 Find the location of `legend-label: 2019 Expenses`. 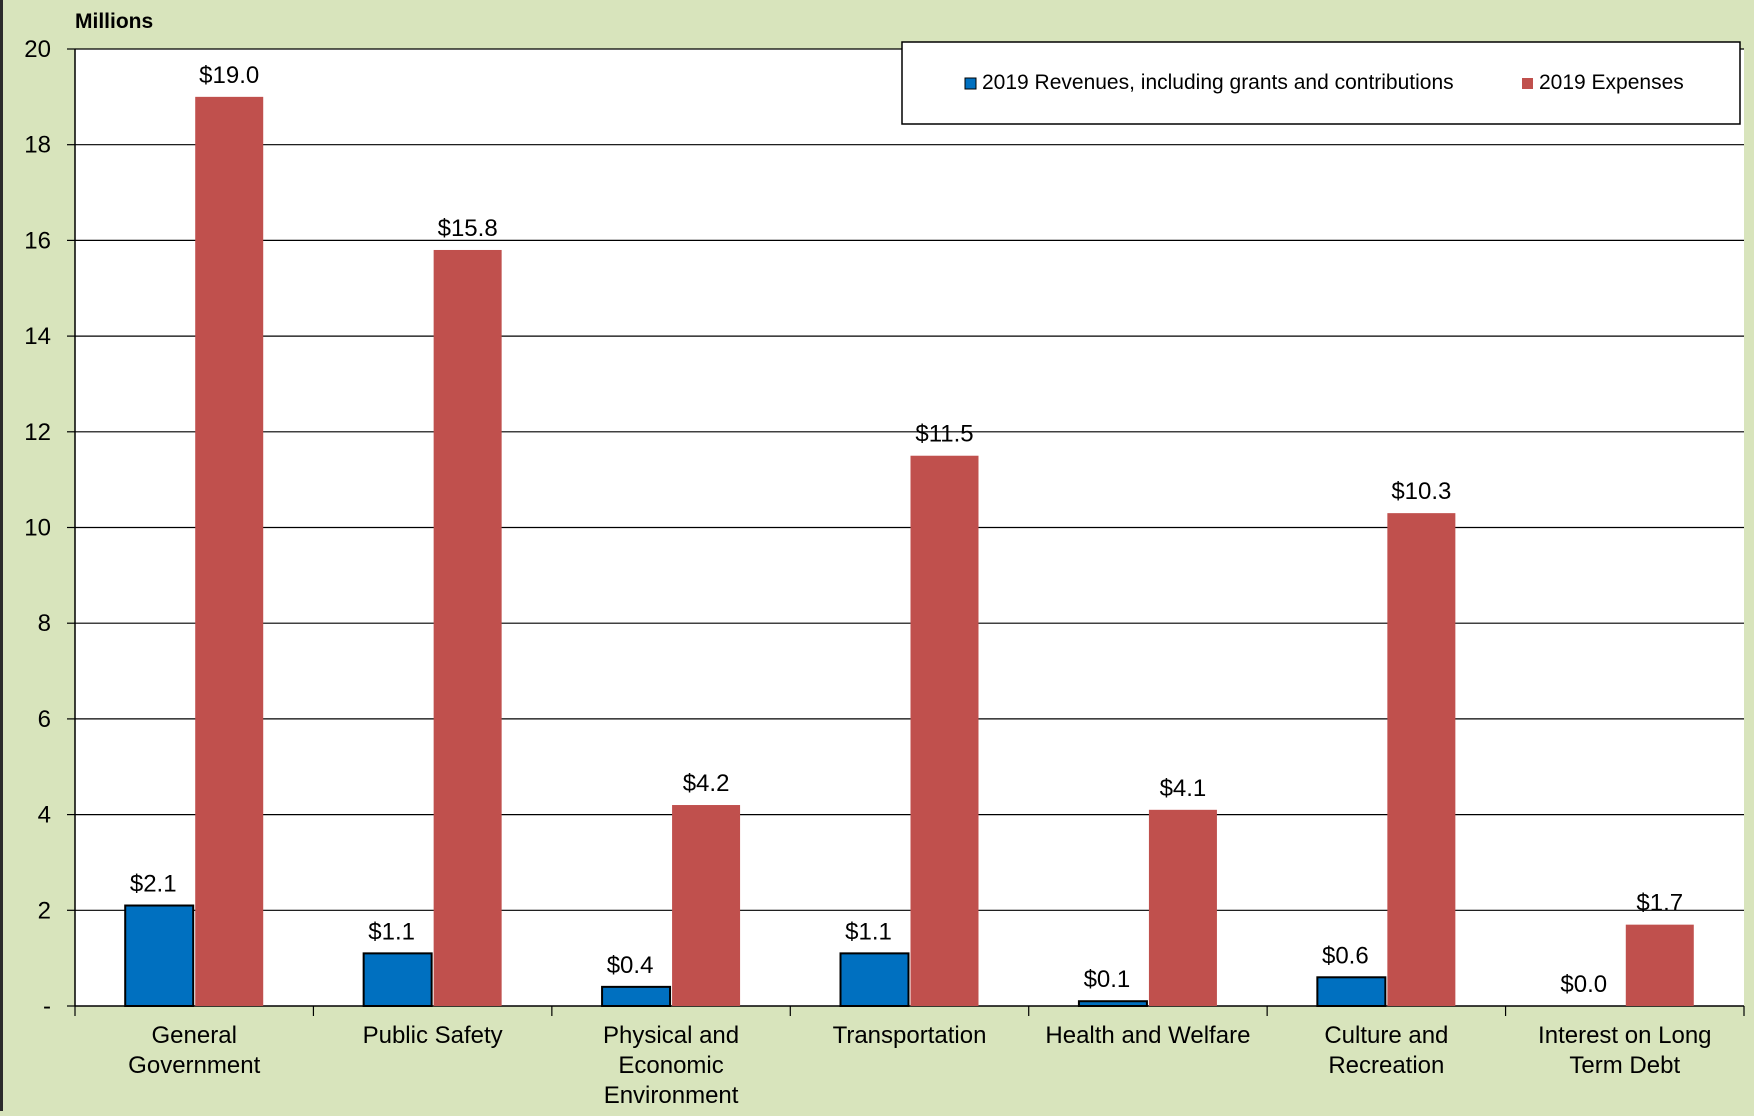

legend-label: 2019 Expenses is located at coordinates (1611, 82).